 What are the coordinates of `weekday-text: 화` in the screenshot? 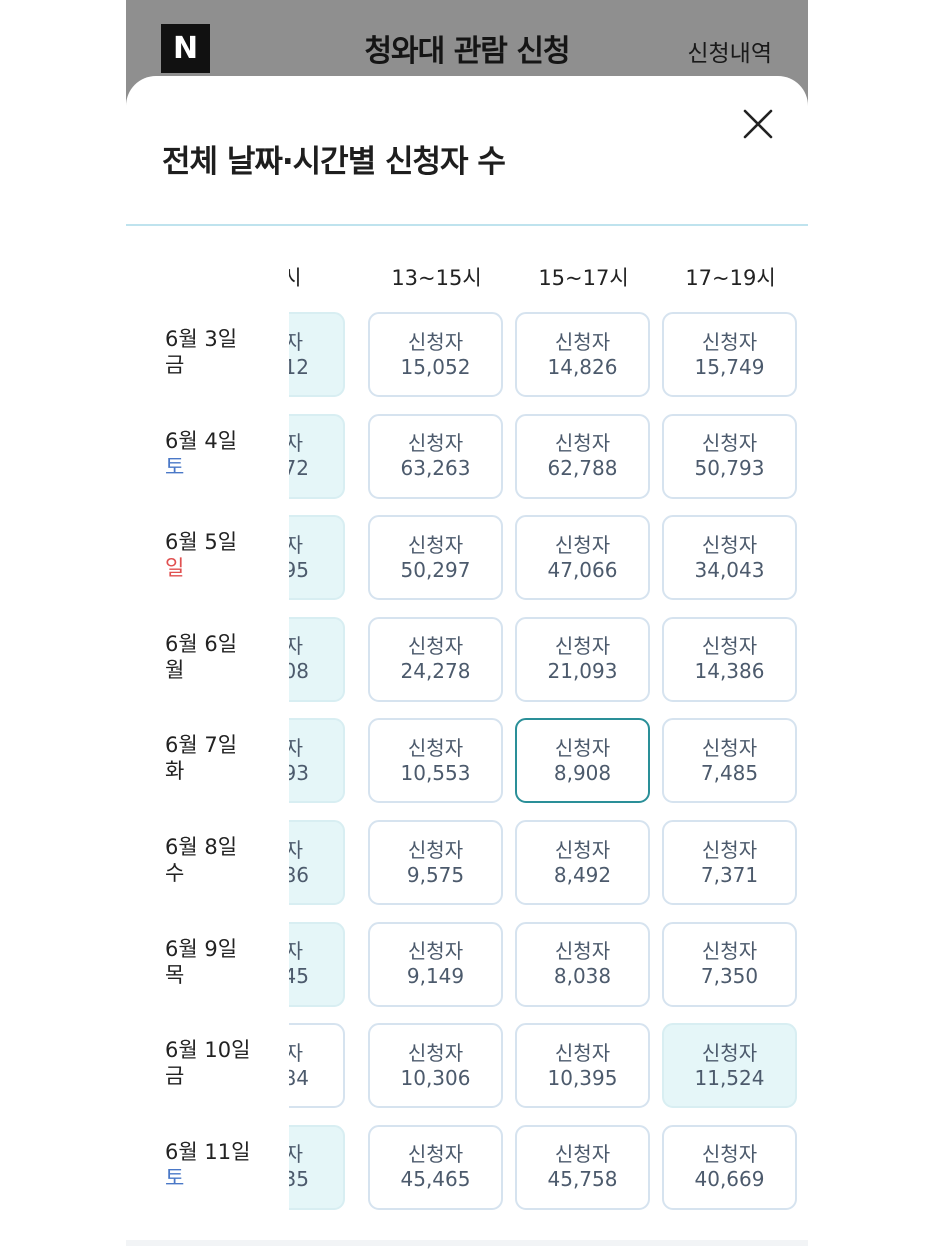 It's located at (175, 771).